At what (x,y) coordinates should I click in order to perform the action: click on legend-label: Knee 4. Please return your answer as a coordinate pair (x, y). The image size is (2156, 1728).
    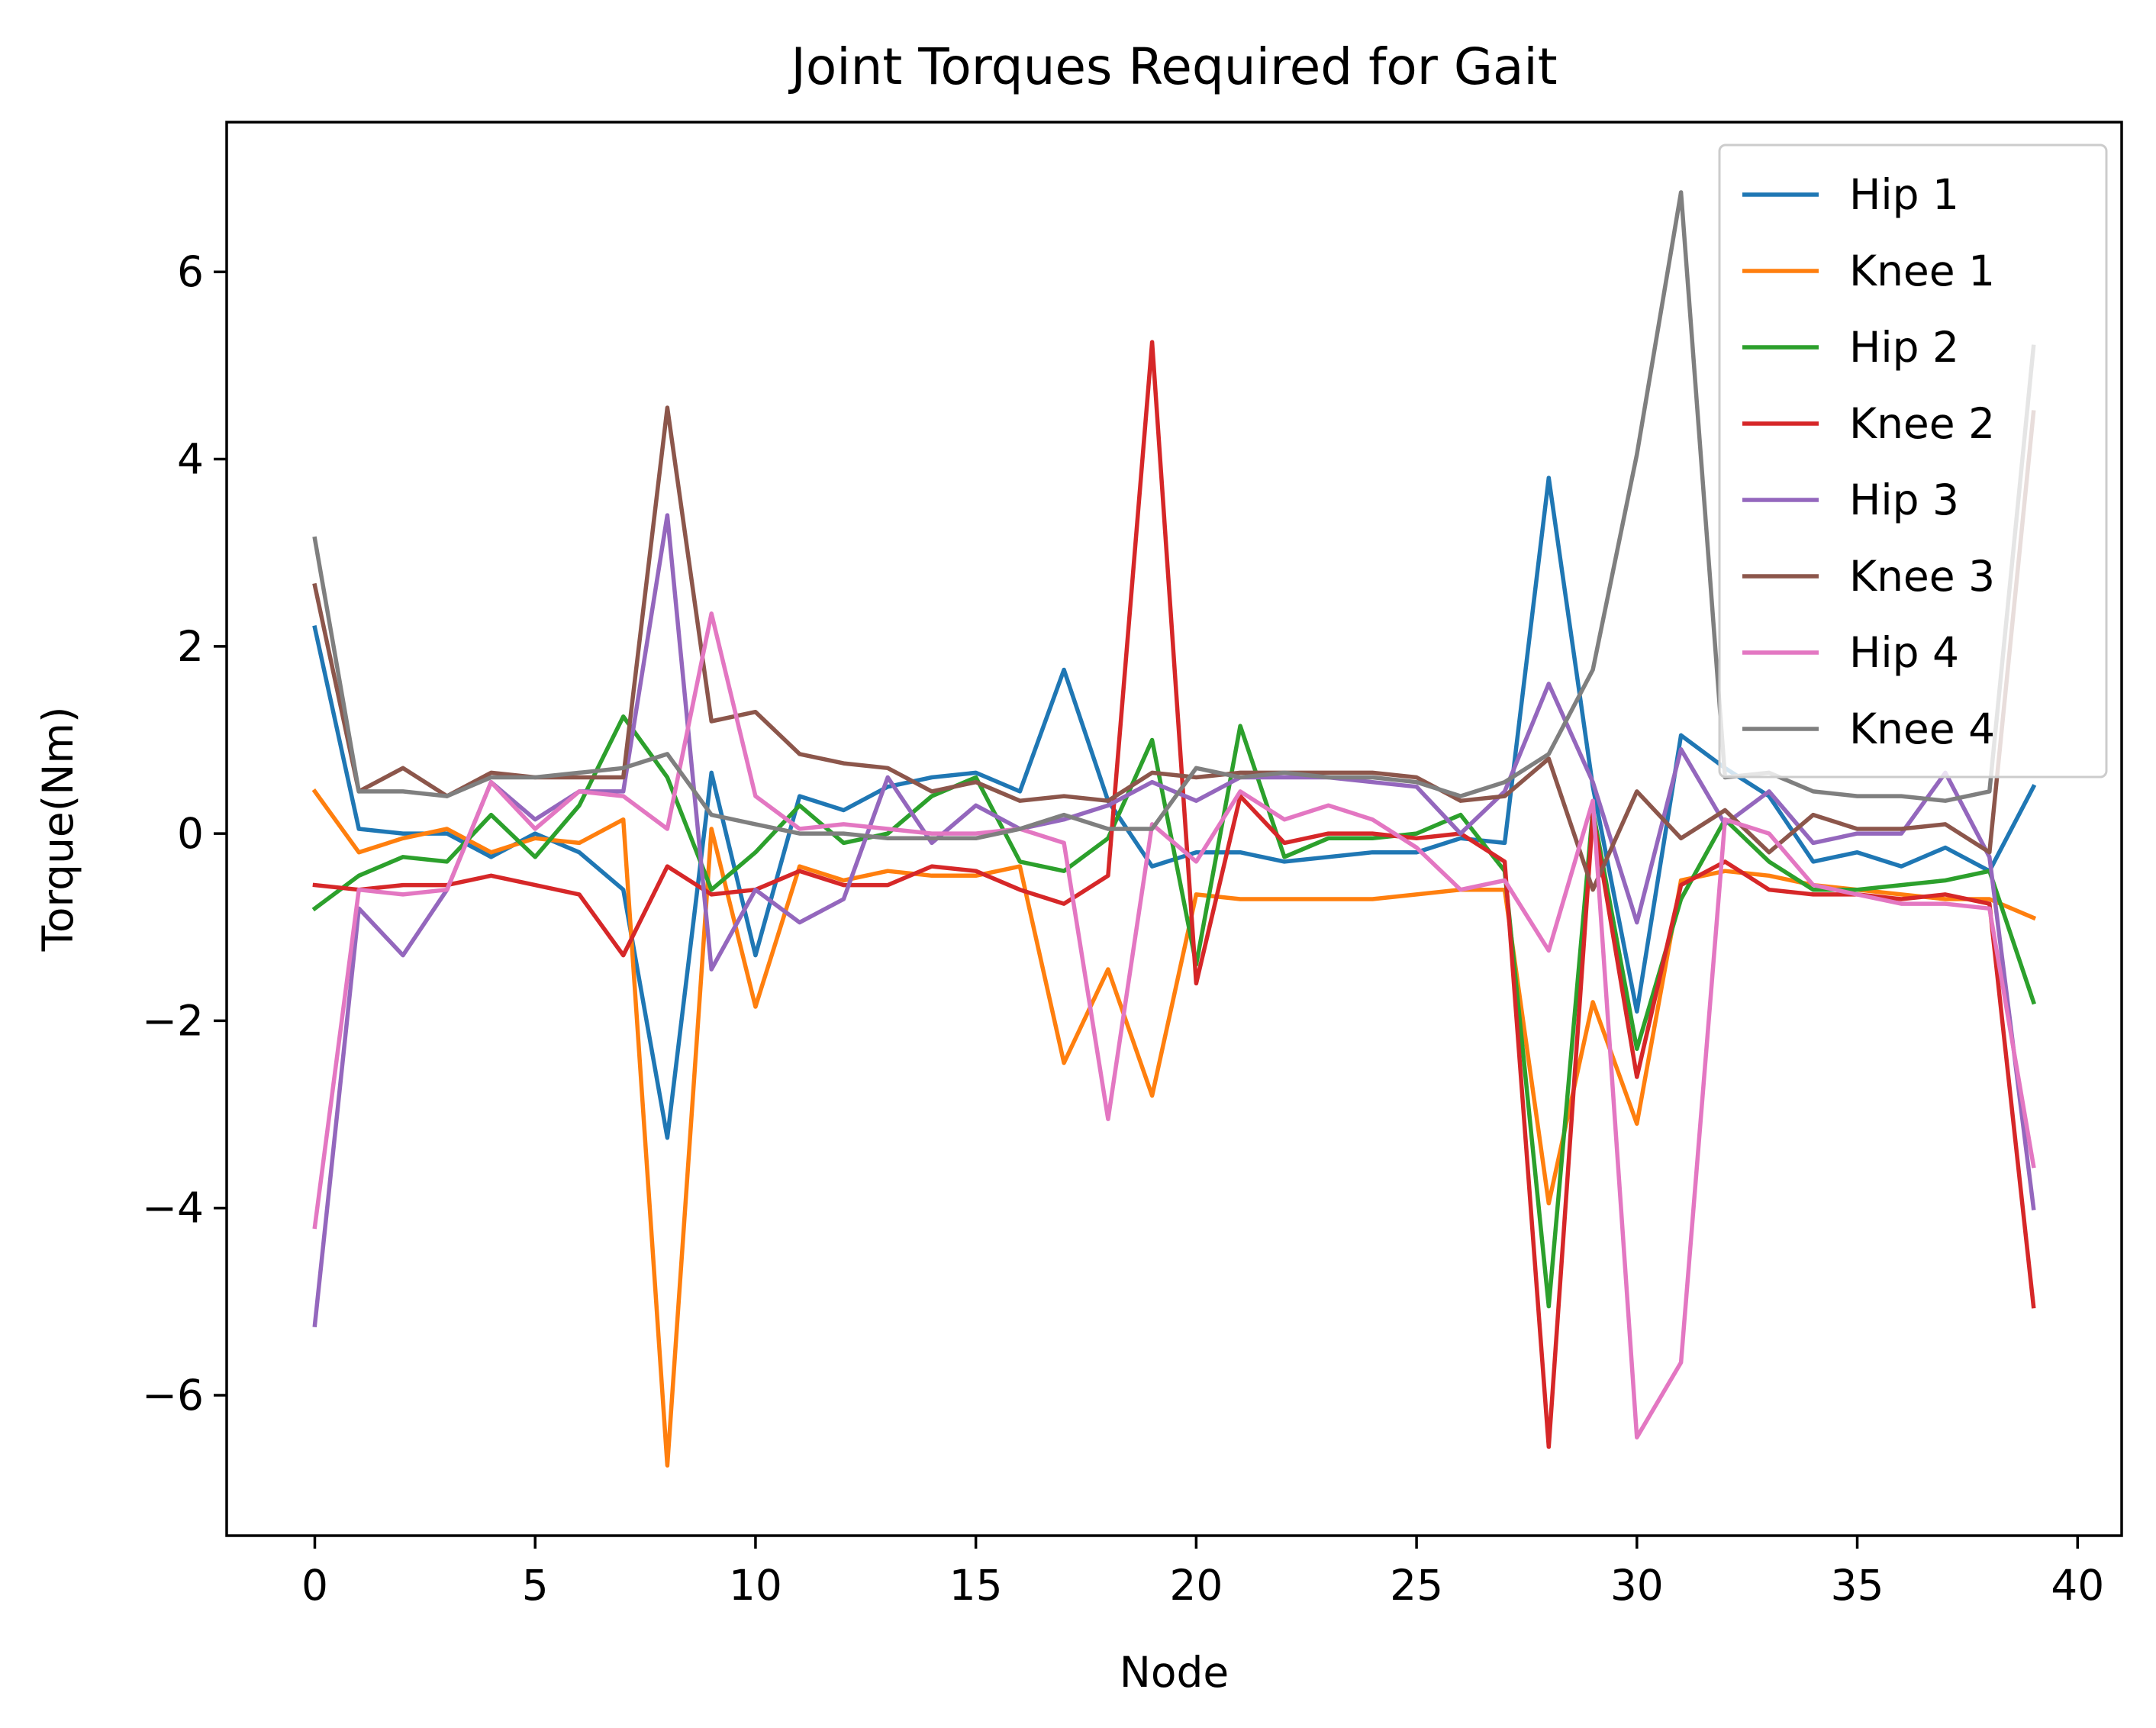
    Looking at the image, I should click on (1922, 728).